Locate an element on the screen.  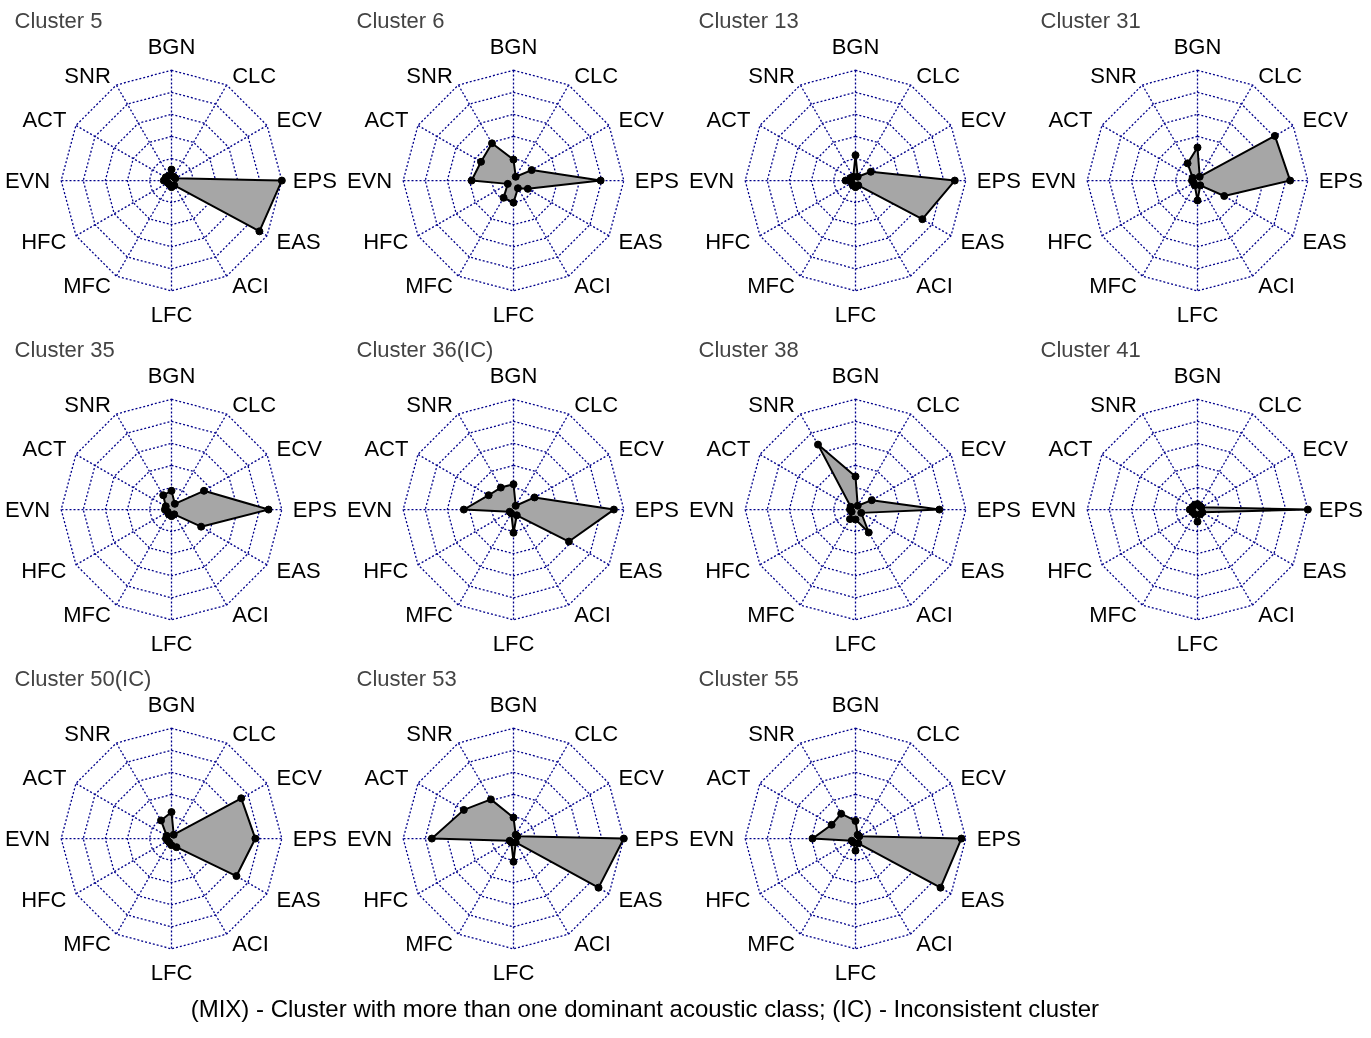
text: (MIX) - Cluster with more than one dominant acoustic class; (IC) - Inconsistent cluster is located at coordinates (645, 1008).